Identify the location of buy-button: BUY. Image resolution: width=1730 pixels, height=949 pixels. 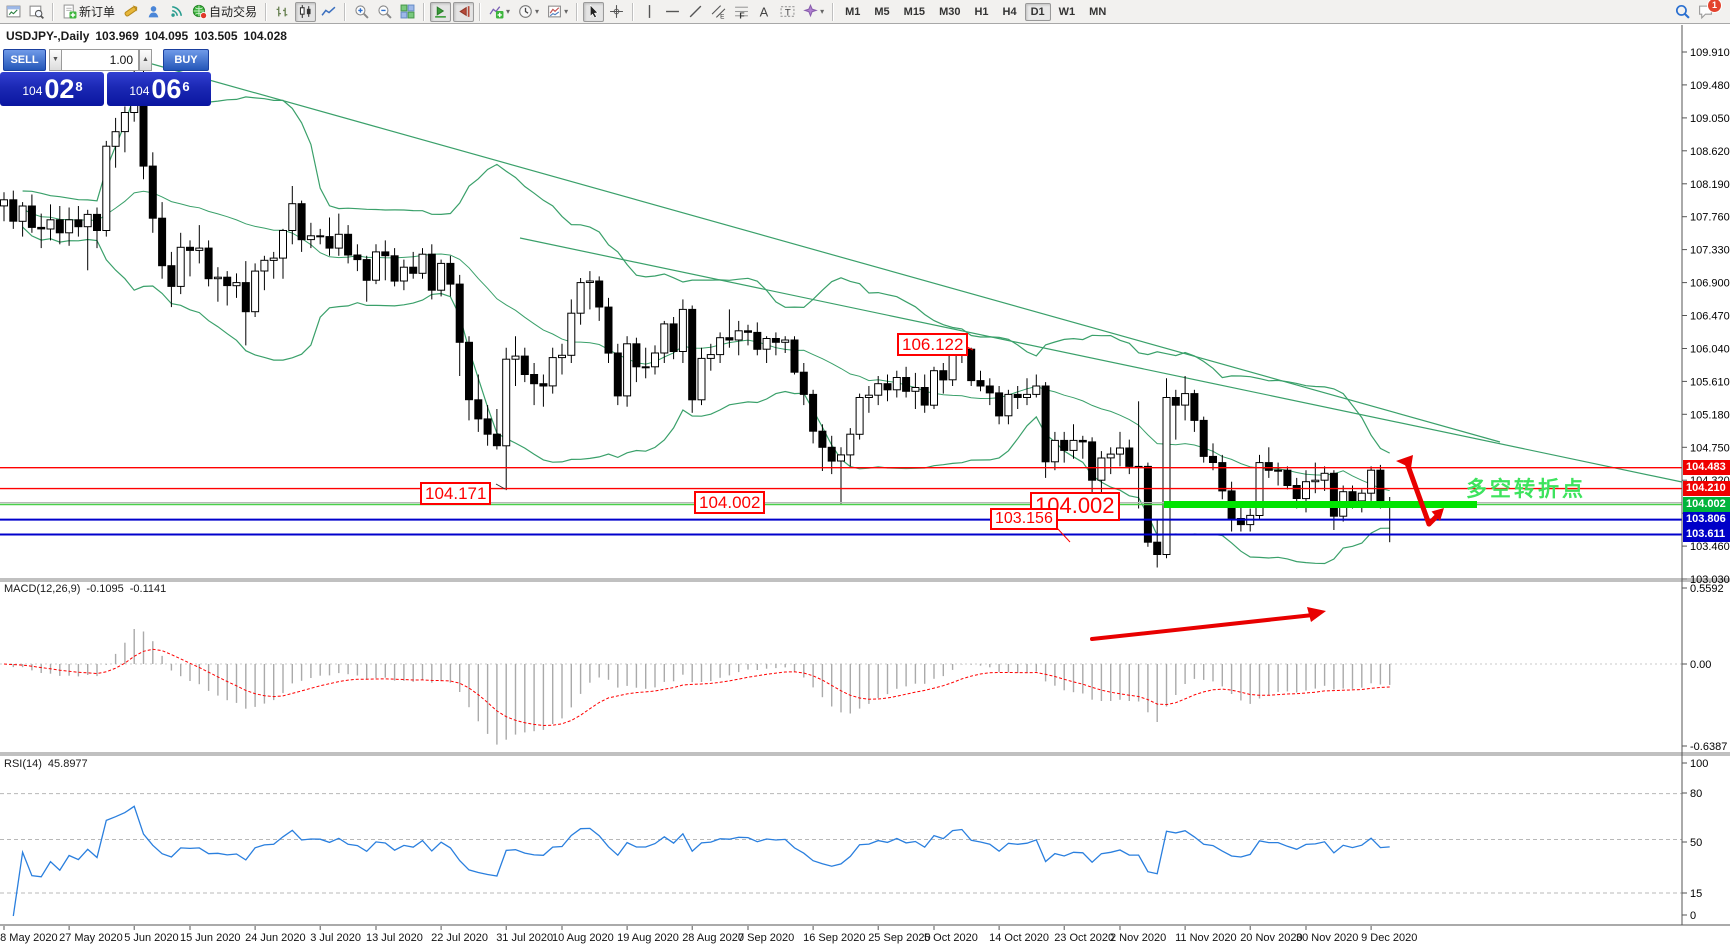
(186, 60).